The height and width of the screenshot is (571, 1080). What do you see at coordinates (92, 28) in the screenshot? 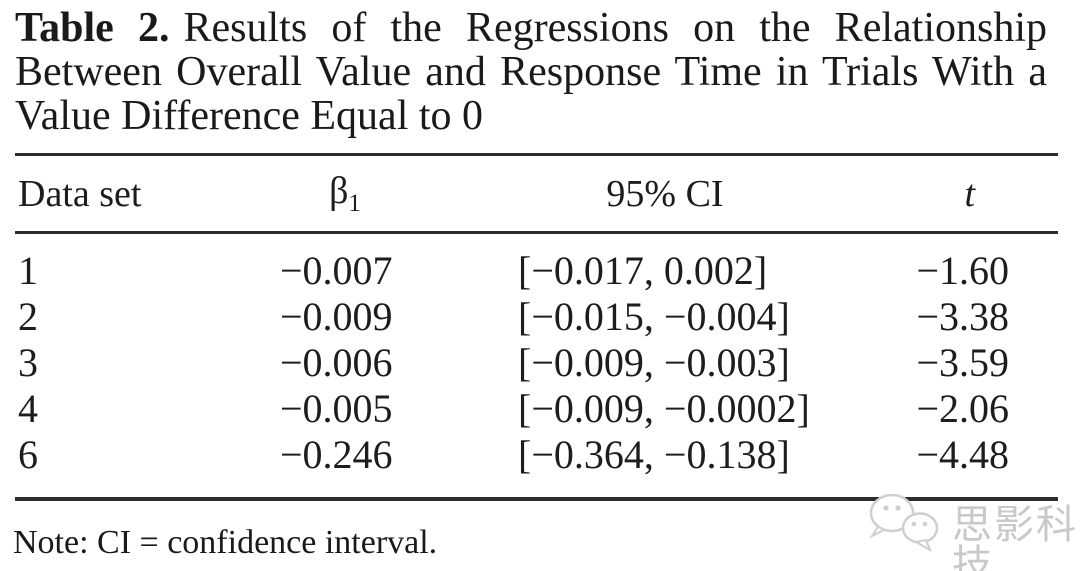
I see `table-title-label: Table 2.` at bounding box center [92, 28].